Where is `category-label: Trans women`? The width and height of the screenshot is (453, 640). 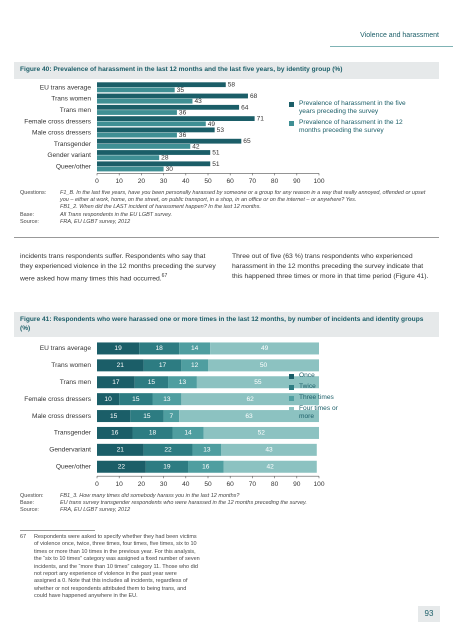
category-label: Trans women is located at coordinates (71, 99).